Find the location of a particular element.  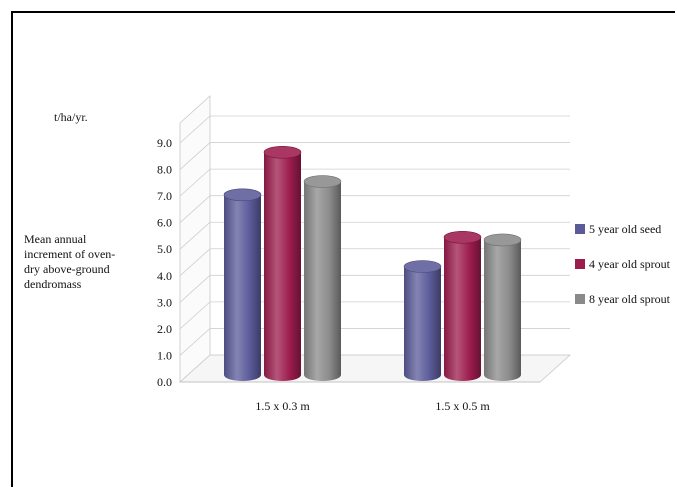

legend-label: 5 year old seed is located at coordinates (625, 229).